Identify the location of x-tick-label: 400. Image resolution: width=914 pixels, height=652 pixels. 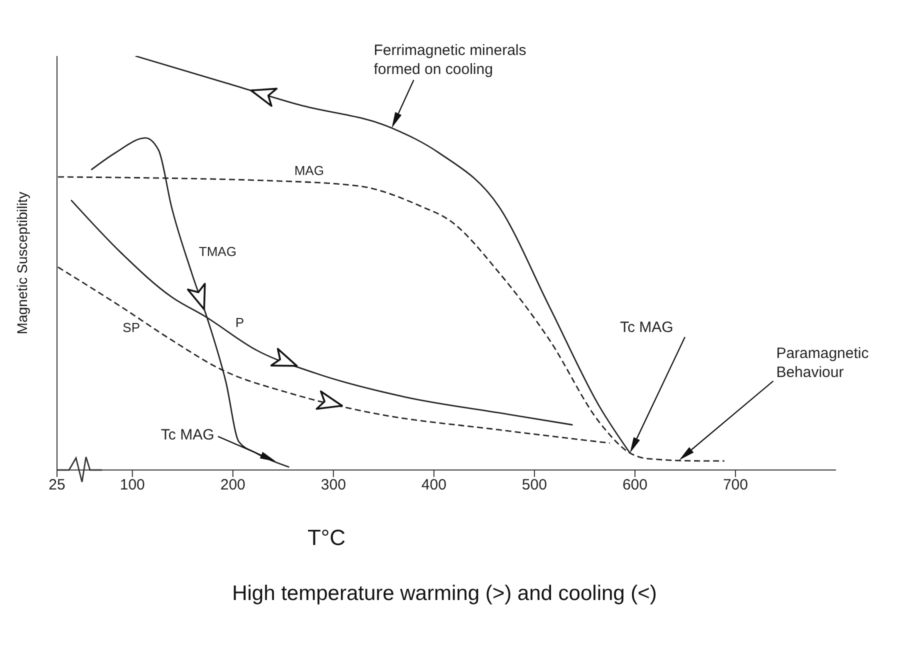
(433, 485).